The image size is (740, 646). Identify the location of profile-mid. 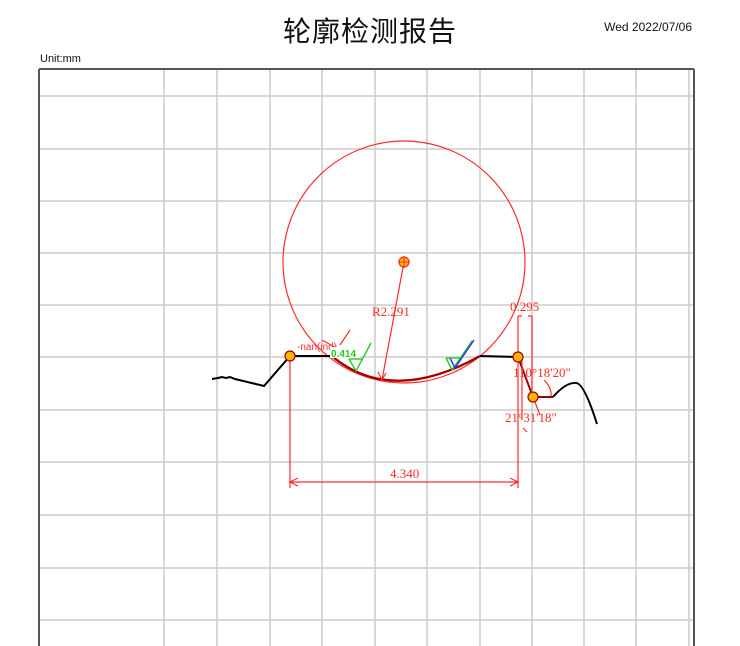
(499, 356).